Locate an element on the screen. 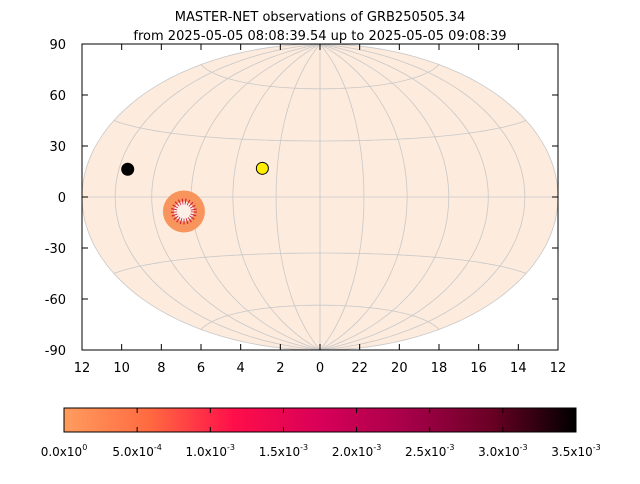 The height and width of the screenshot is (484, 640). tick-mantissa: 5.0x10 is located at coordinates (132, 452).